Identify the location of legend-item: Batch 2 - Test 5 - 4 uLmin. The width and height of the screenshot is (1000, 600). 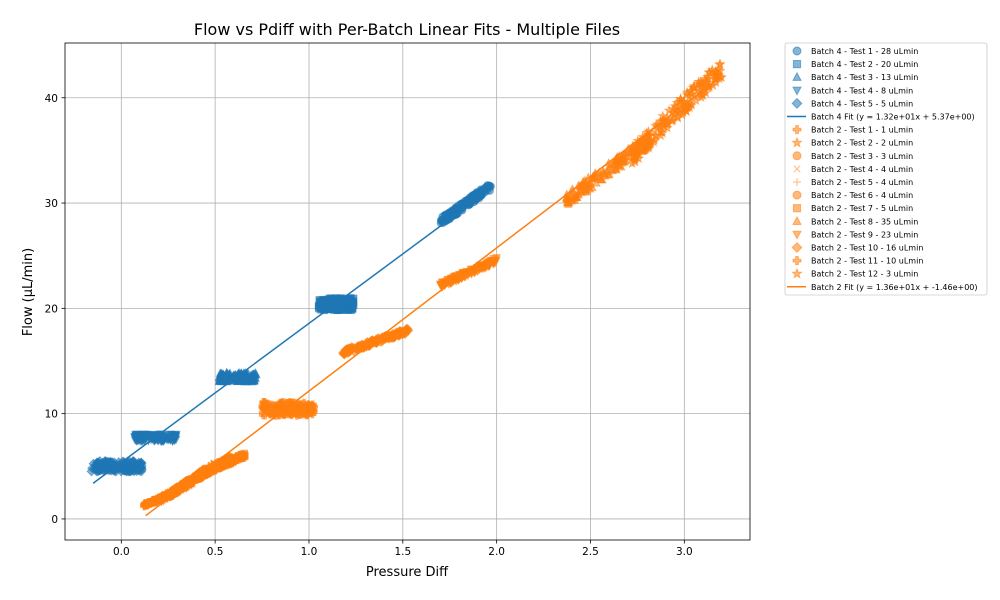
(853, 182).